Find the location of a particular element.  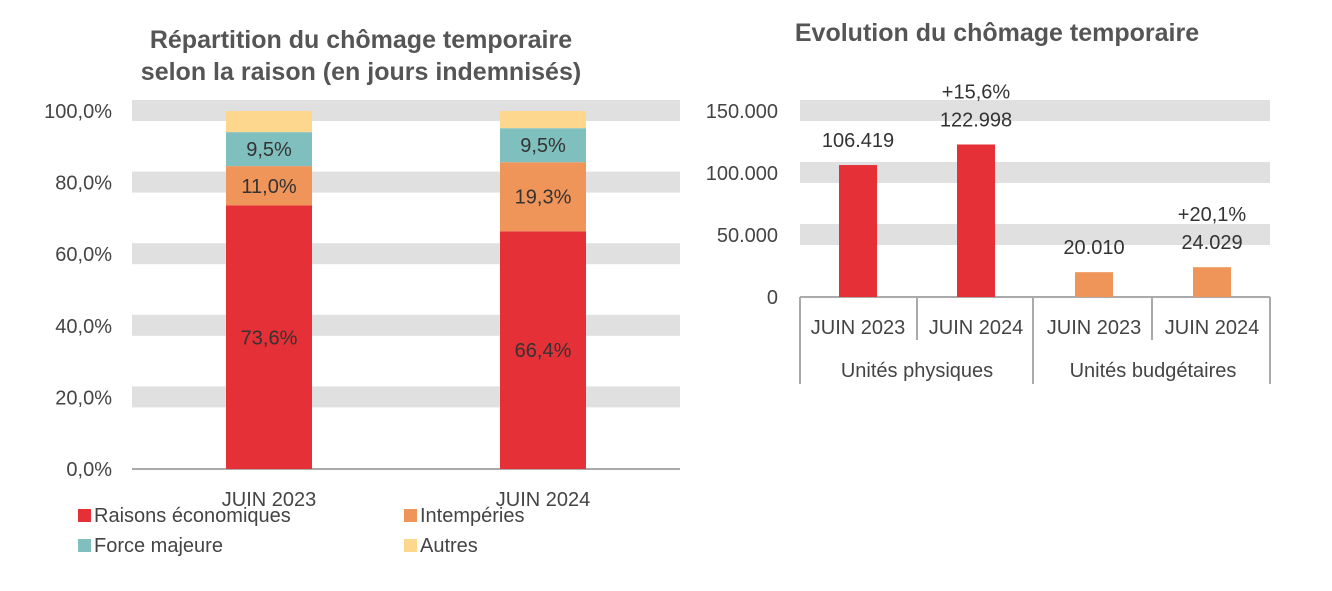

data-label: 66,4% is located at coordinates (543, 351).